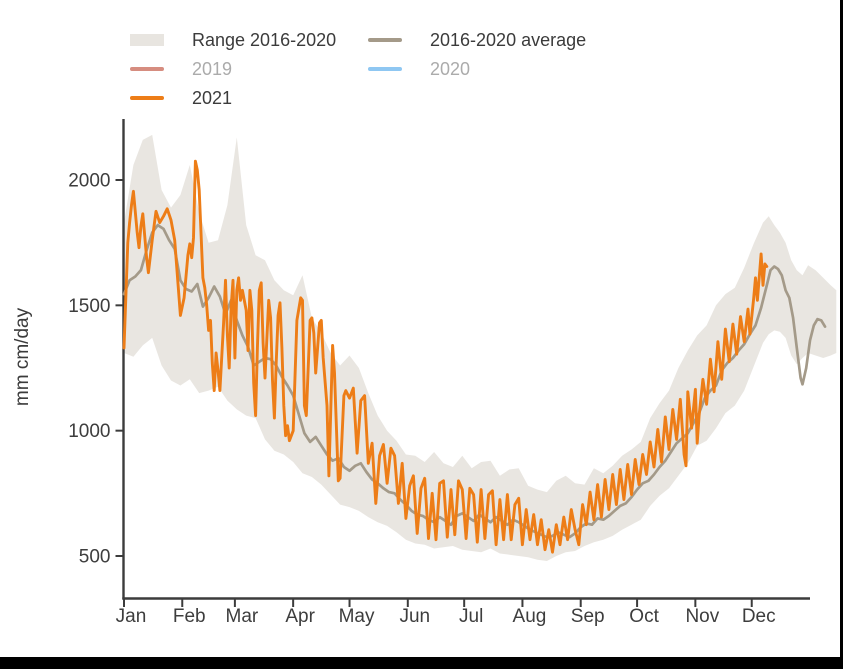 The width and height of the screenshot is (843, 669). I want to click on legend-swatch-2019-line, so click(147, 69).